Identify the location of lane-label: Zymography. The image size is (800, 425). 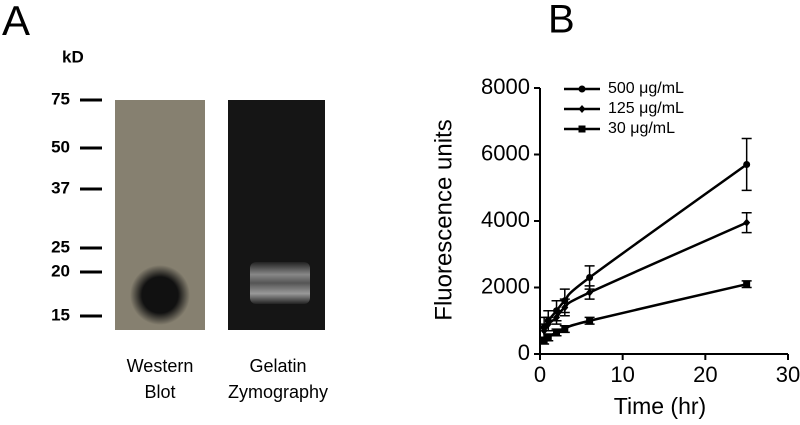
(278, 392).